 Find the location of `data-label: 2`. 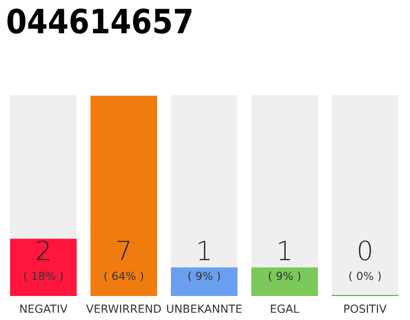

data-label: 2 is located at coordinates (43, 250).